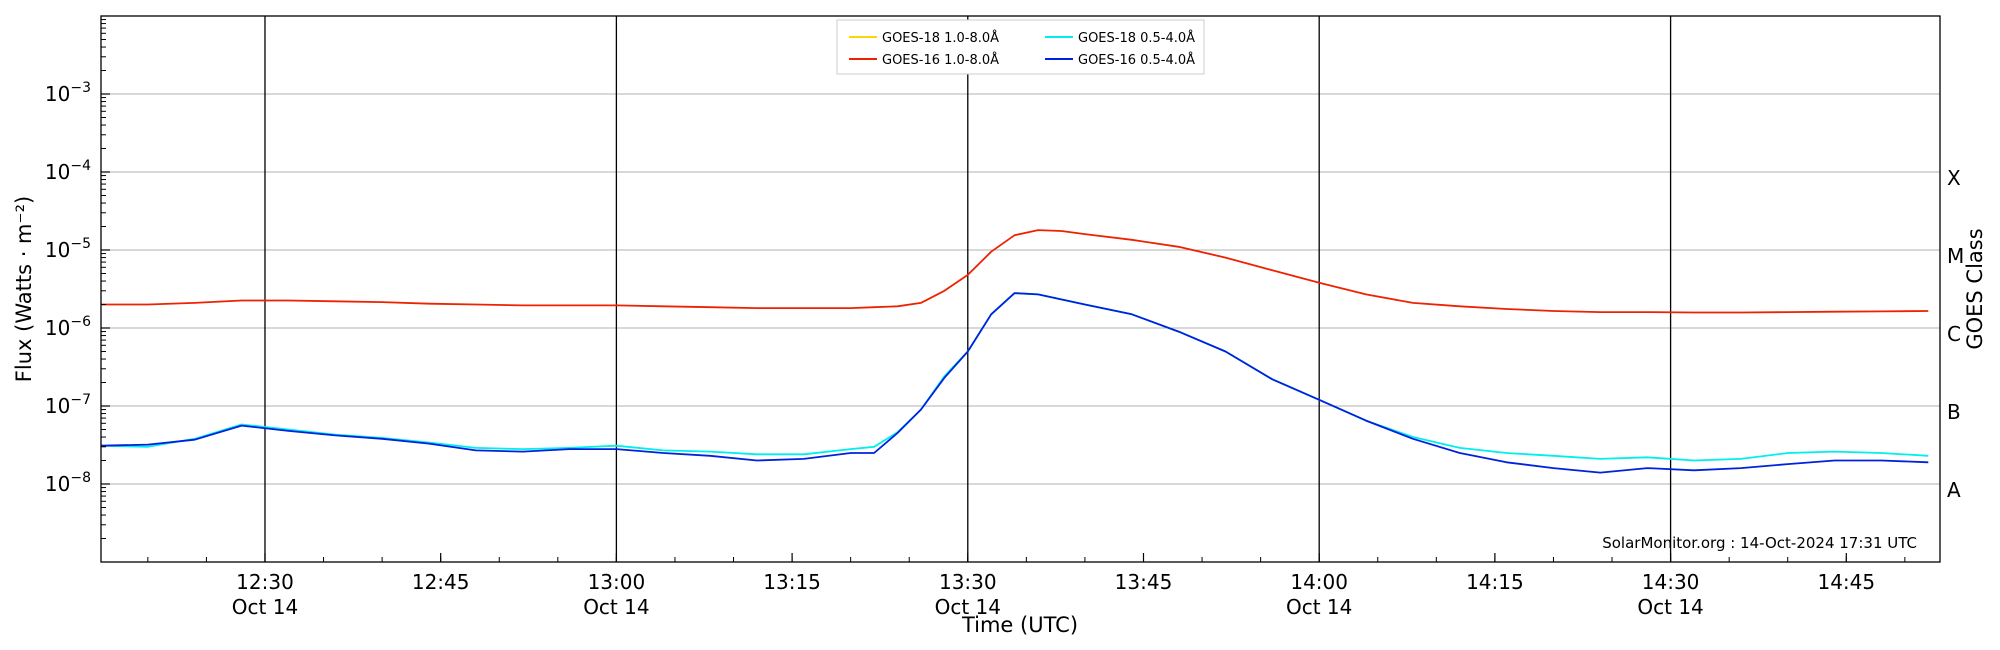  What do you see at coordinates (1846, 582) in the screenshot?
I see `x-tick-label: 14:45` at bounding box center [1846, 582].